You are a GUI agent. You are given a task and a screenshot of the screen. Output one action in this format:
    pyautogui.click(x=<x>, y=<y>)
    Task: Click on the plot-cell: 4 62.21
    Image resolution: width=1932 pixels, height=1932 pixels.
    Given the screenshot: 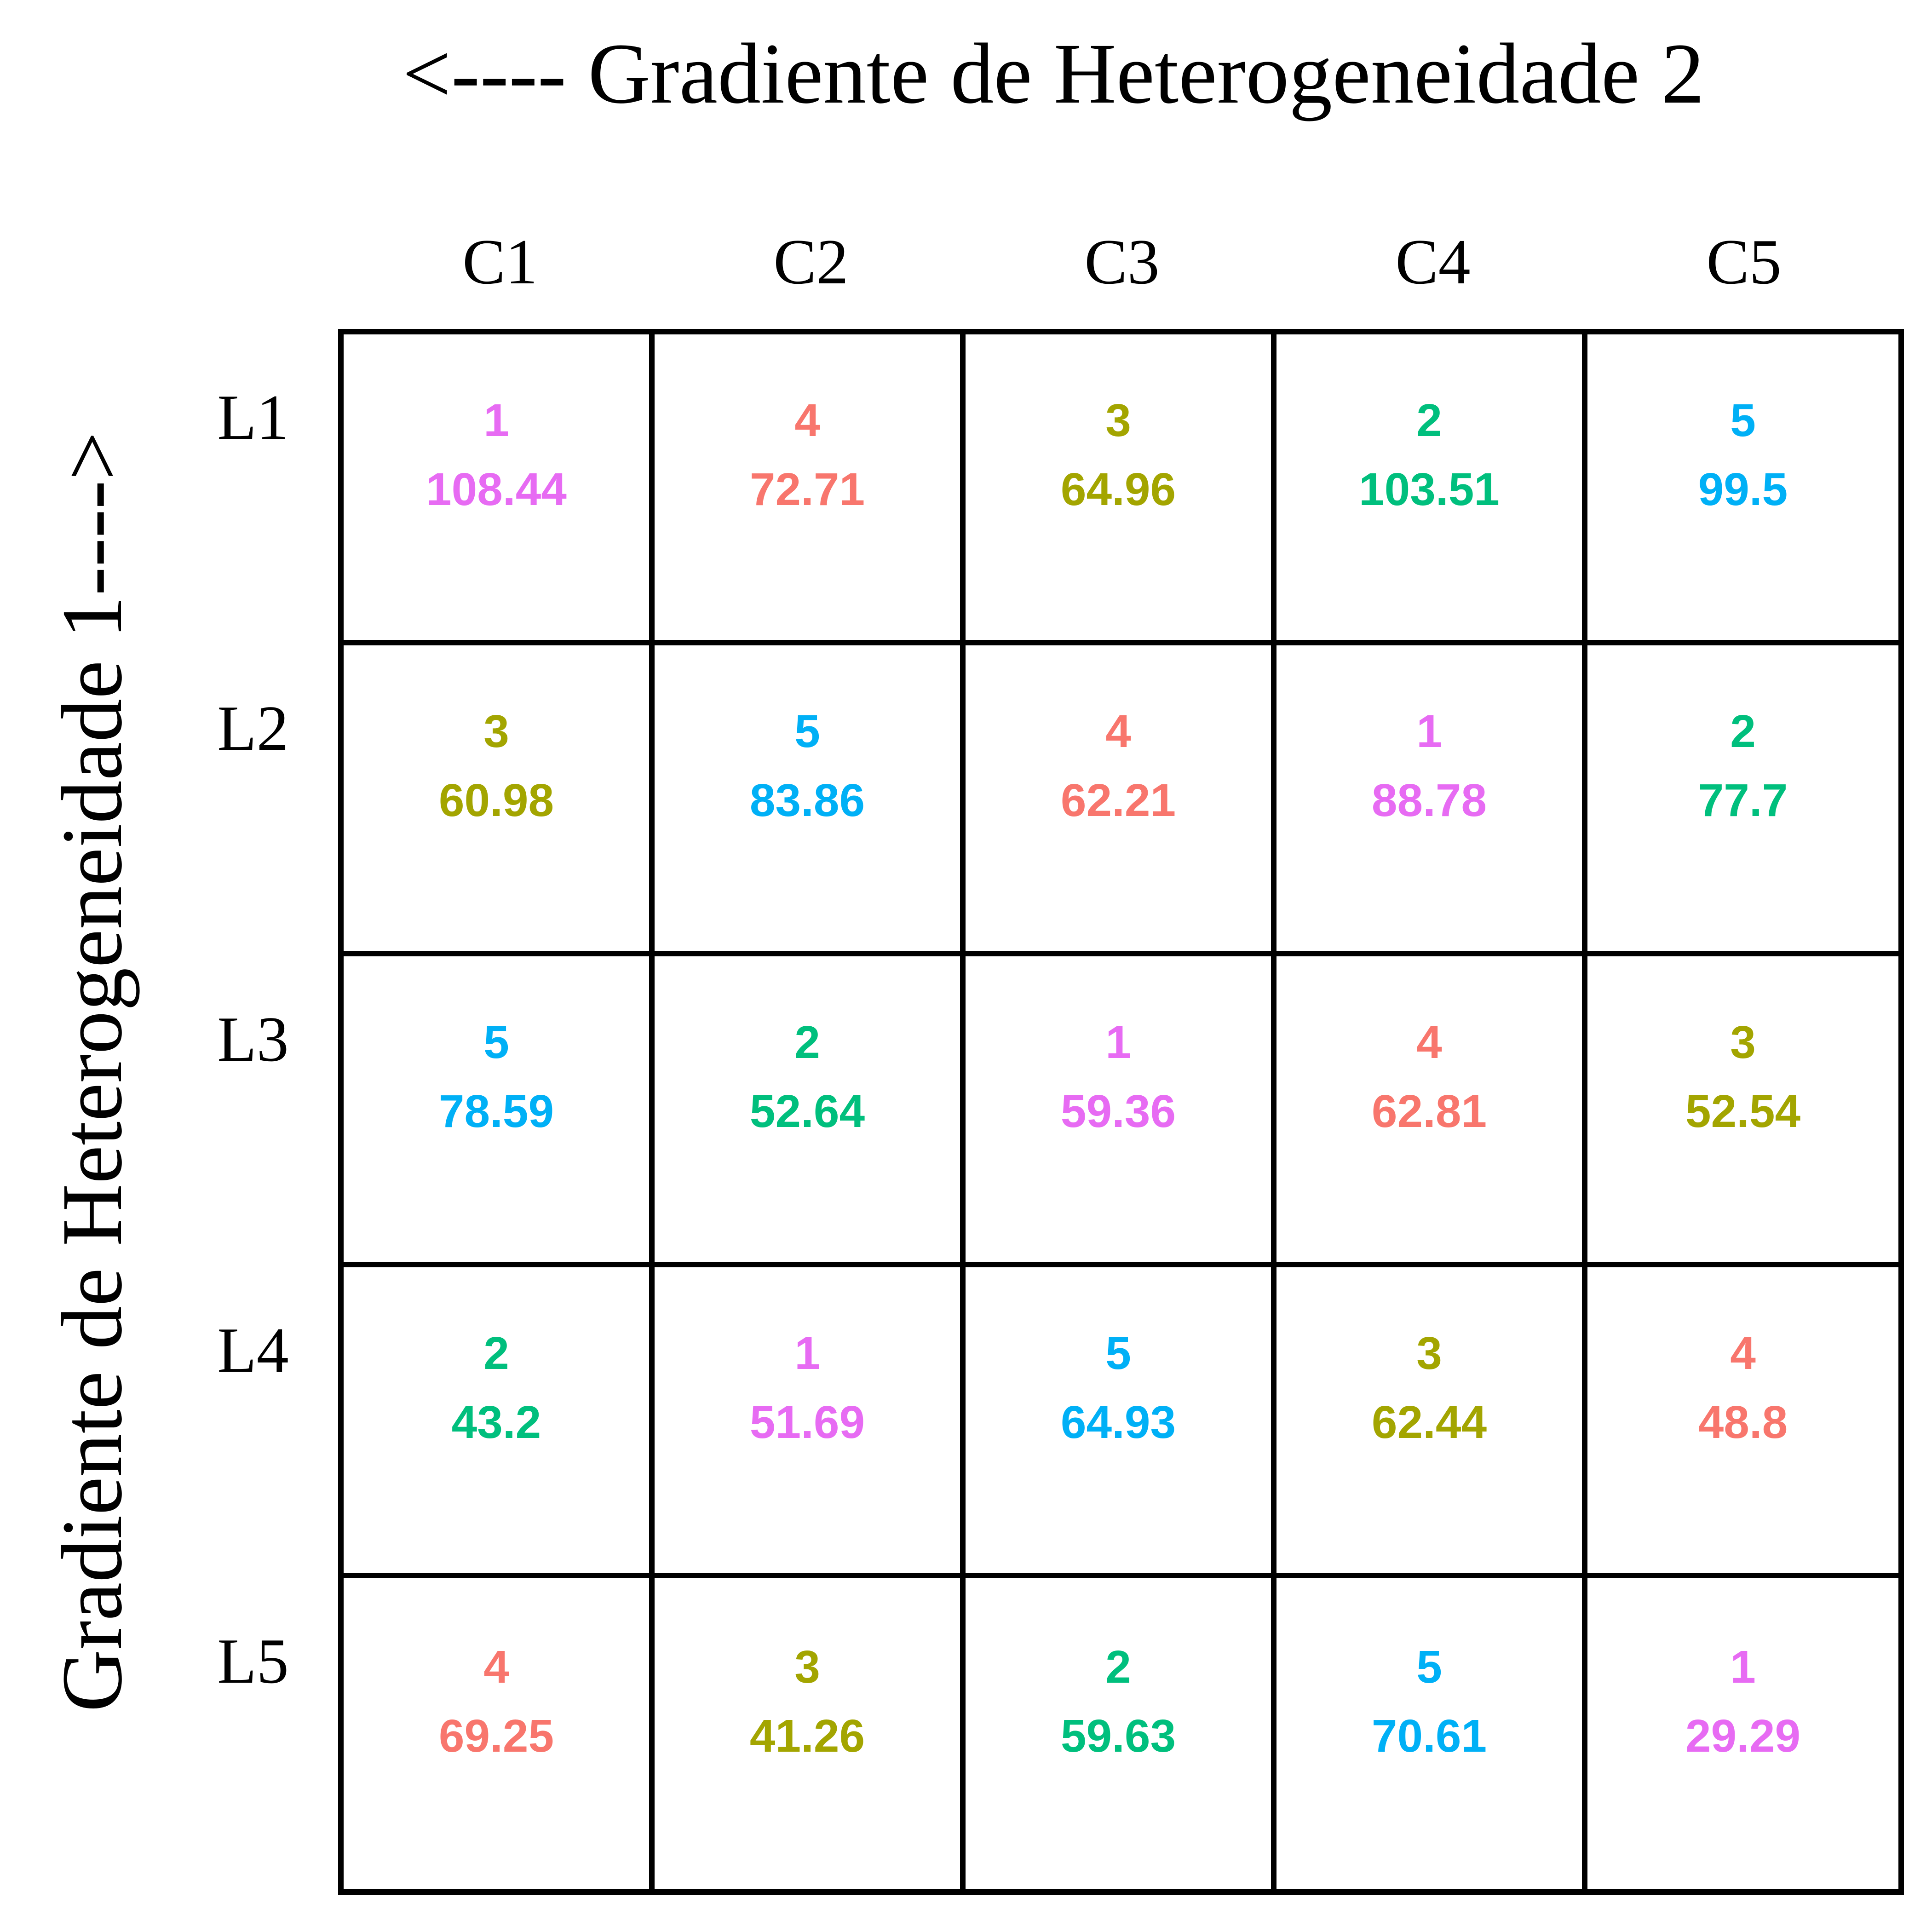 What is the action you would take?
    pyautogui.click(x=1121, y=800)
    